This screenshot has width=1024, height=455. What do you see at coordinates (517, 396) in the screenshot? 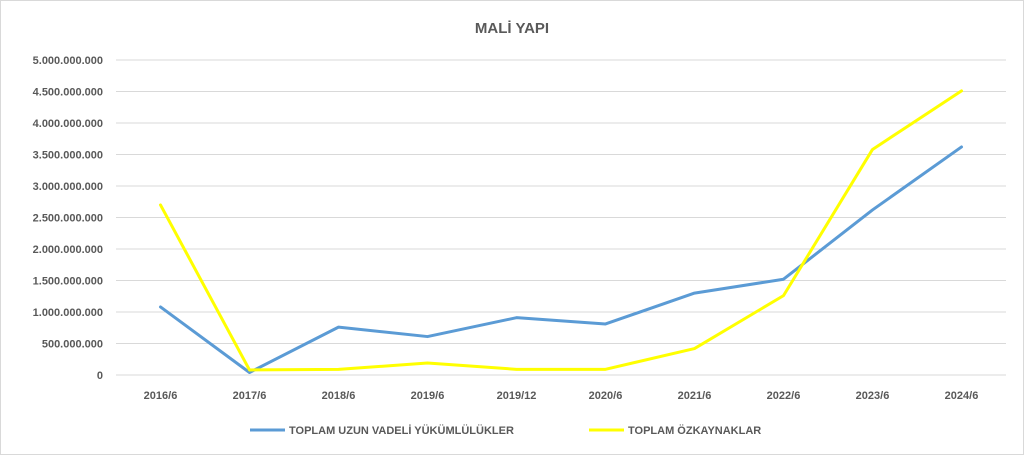
I see `x-tick-label: 2019/12` at bounding box center [517, 396].